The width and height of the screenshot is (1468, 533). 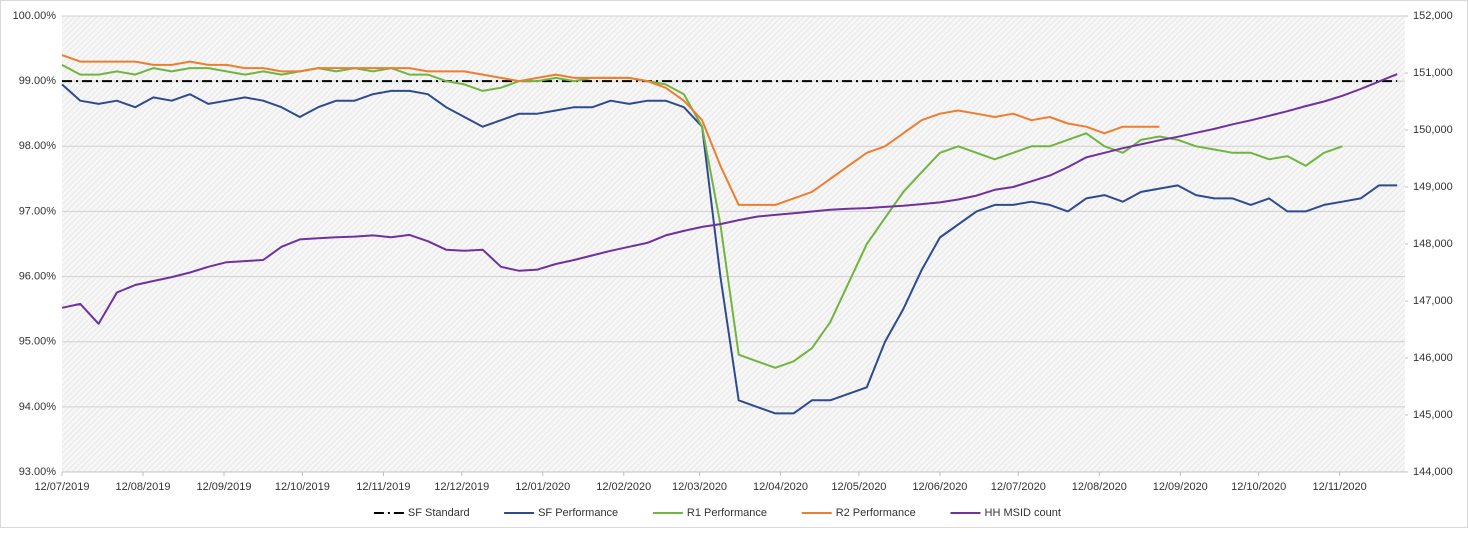 I want to click on legend-label: R1 Performance, so click(x=727, y=513).